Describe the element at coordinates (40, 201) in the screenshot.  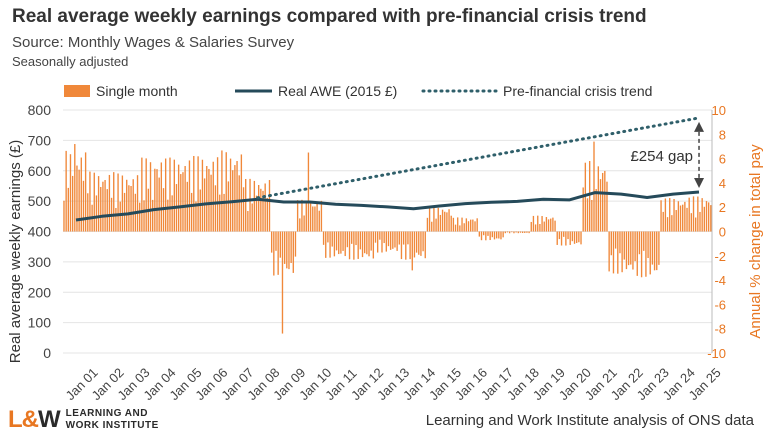
I see `left-tick-label: 500` at that location.